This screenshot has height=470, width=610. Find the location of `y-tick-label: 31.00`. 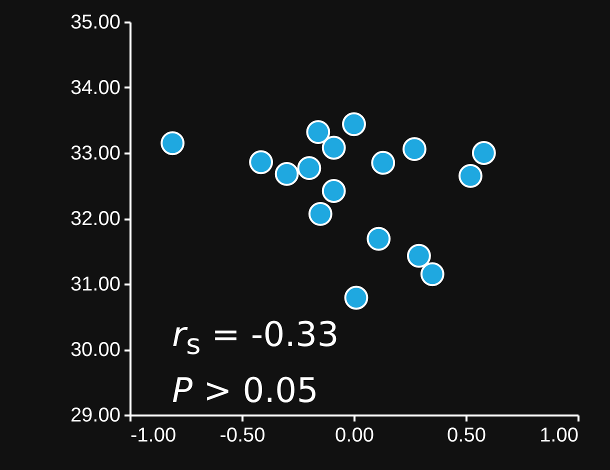

y-tick-label: 31.00 is located at coordinates (95, 285).